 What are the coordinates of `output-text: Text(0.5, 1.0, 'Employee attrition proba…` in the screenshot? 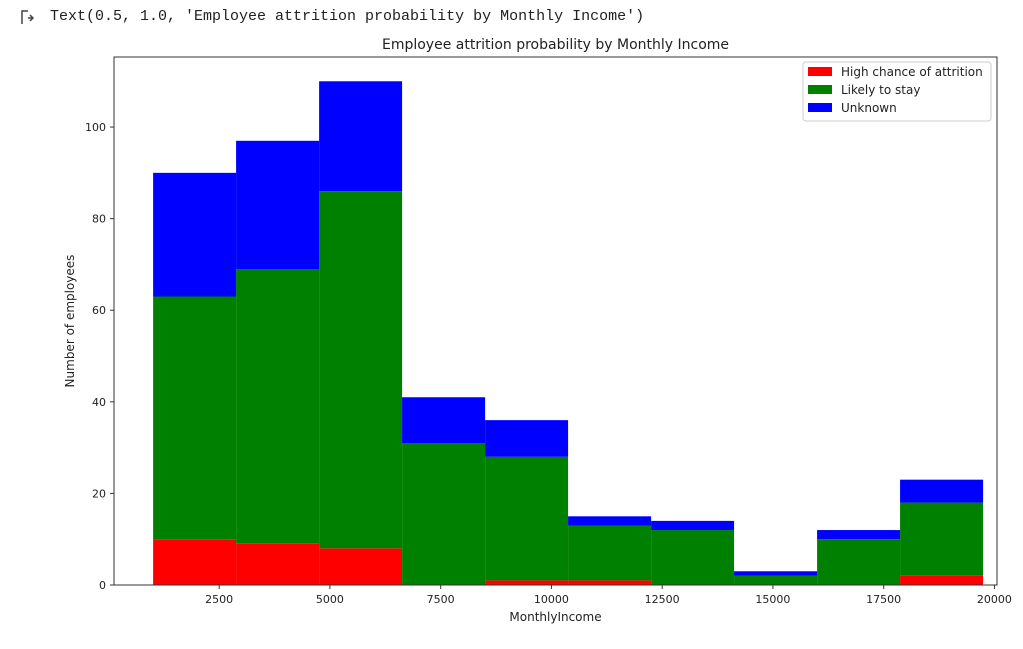 It's located at (347, 16).